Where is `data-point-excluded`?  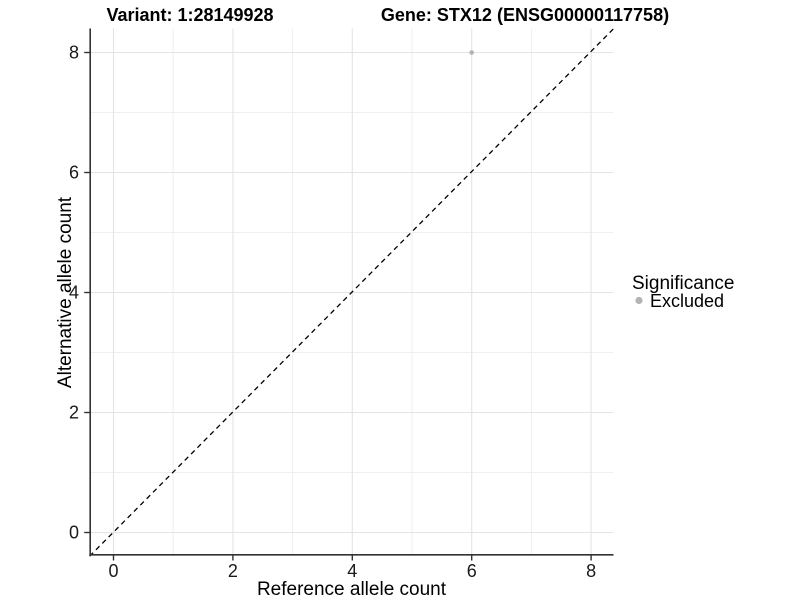
data-point-excluded is located at coordinates (472, 52).